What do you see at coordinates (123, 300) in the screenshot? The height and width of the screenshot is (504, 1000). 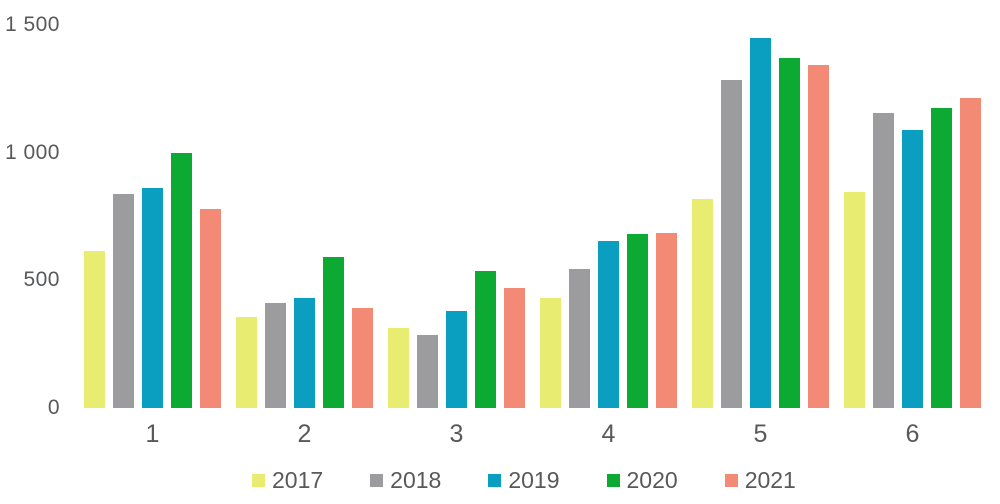 I see `bar-2018-cat1` at bounding box center [123, 300].